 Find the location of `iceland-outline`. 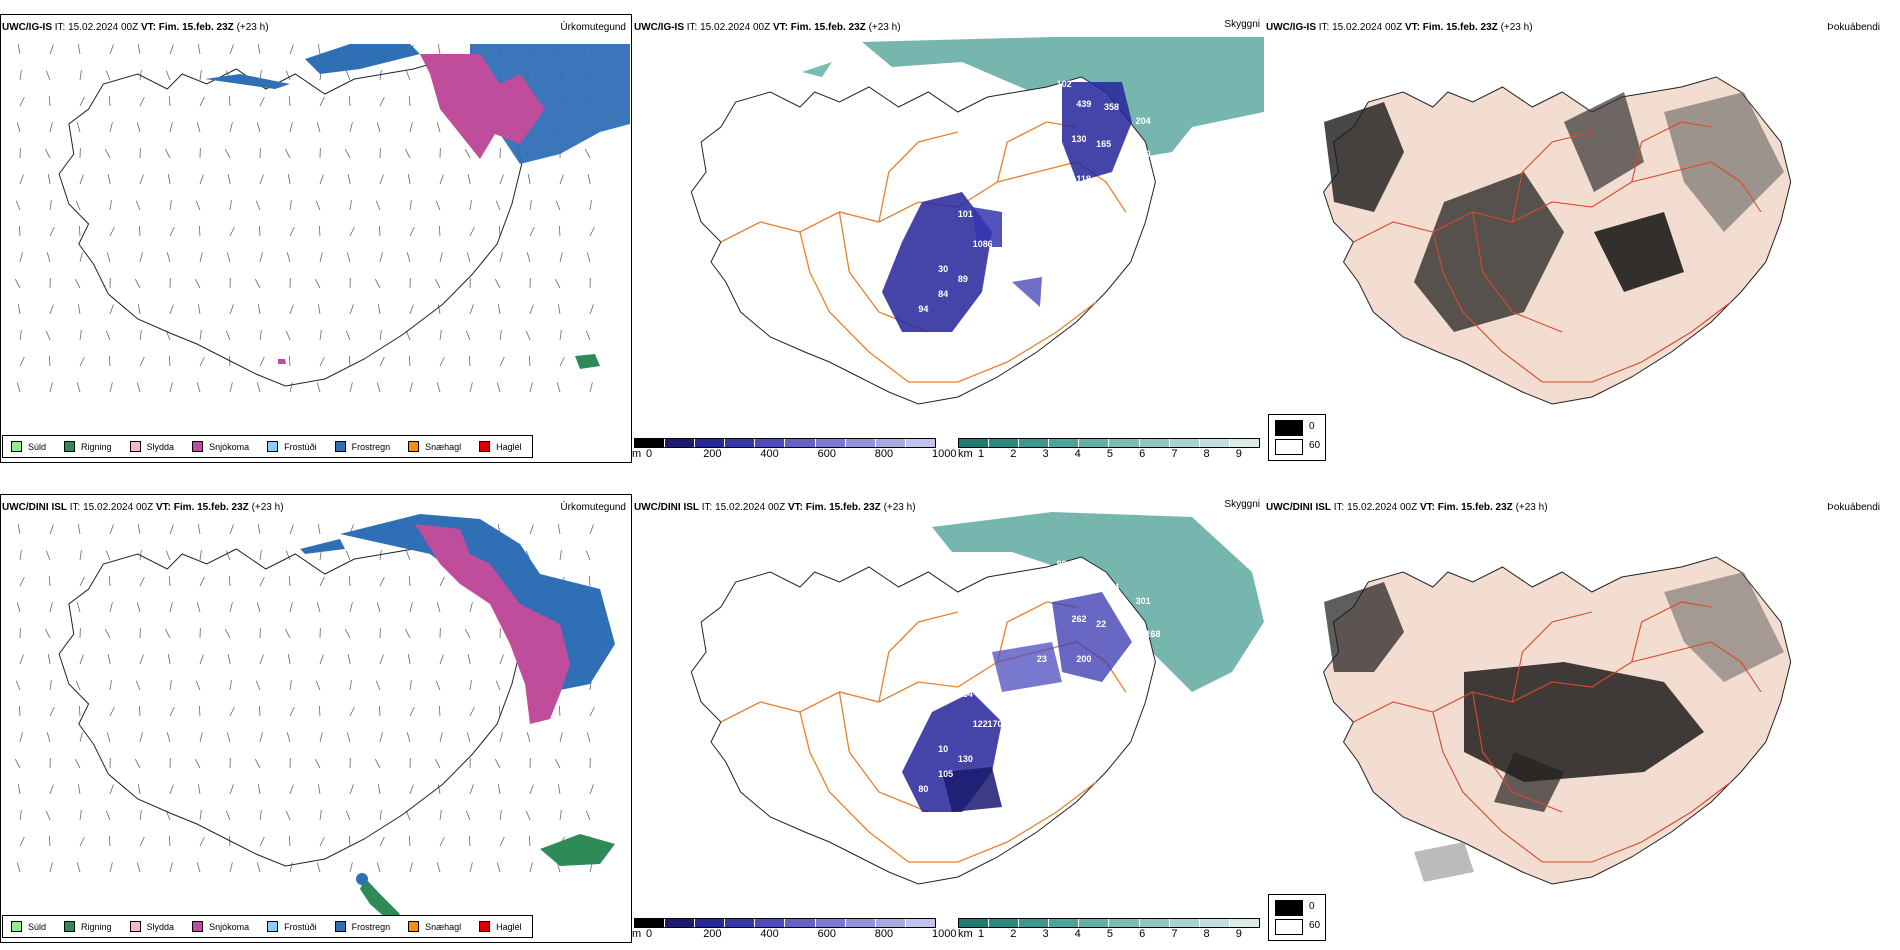

iceland-outline is located at coordinates (923, 720).